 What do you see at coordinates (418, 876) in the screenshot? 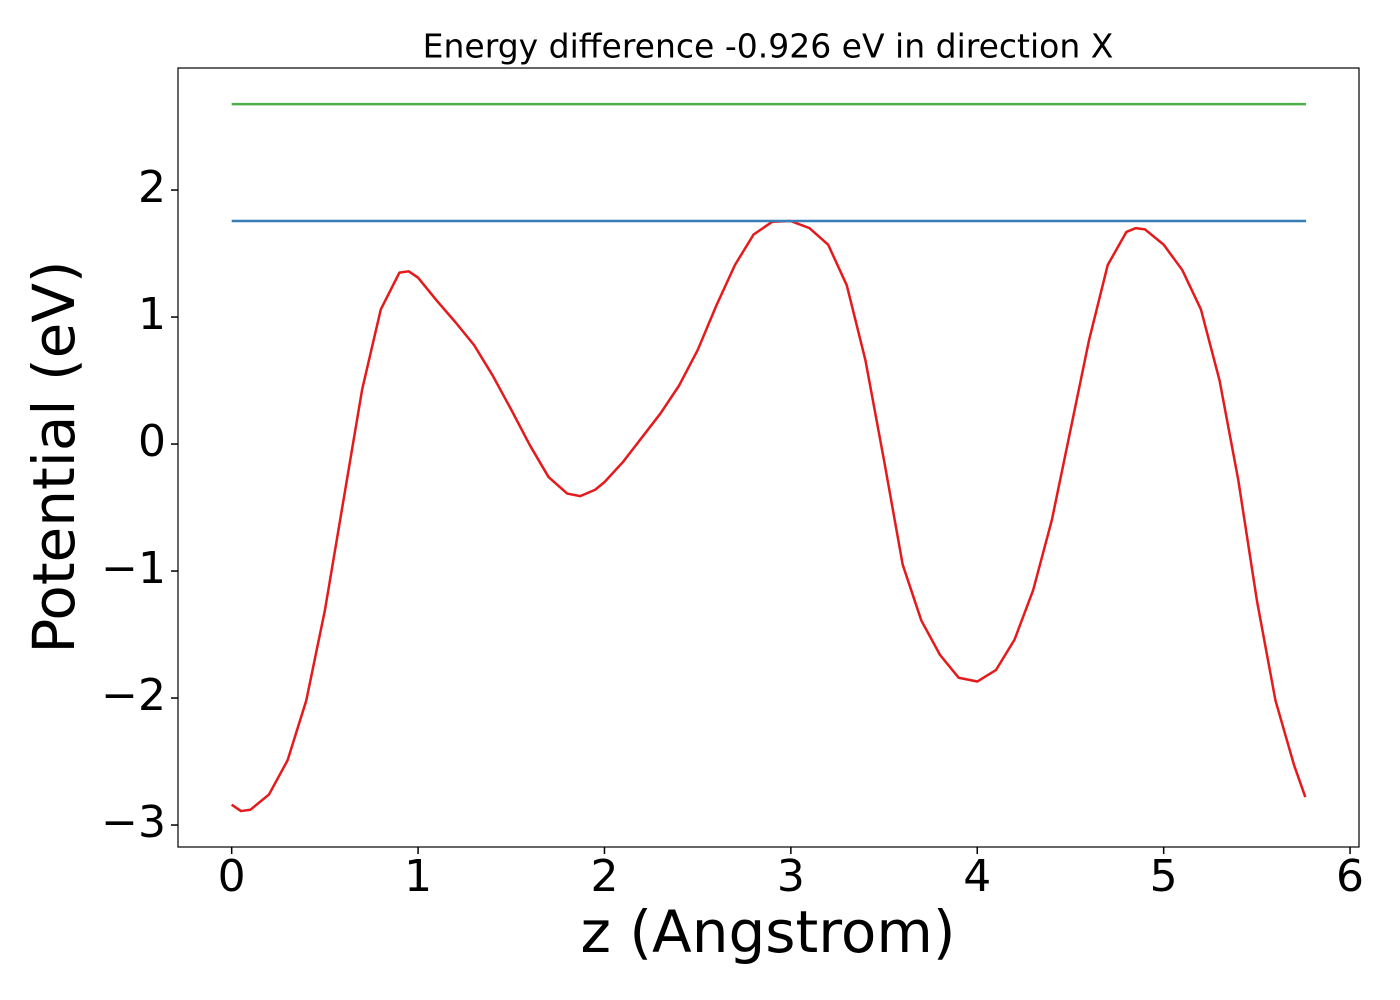
I see `x-tick-label: 1` at bounding box center [418, 876].